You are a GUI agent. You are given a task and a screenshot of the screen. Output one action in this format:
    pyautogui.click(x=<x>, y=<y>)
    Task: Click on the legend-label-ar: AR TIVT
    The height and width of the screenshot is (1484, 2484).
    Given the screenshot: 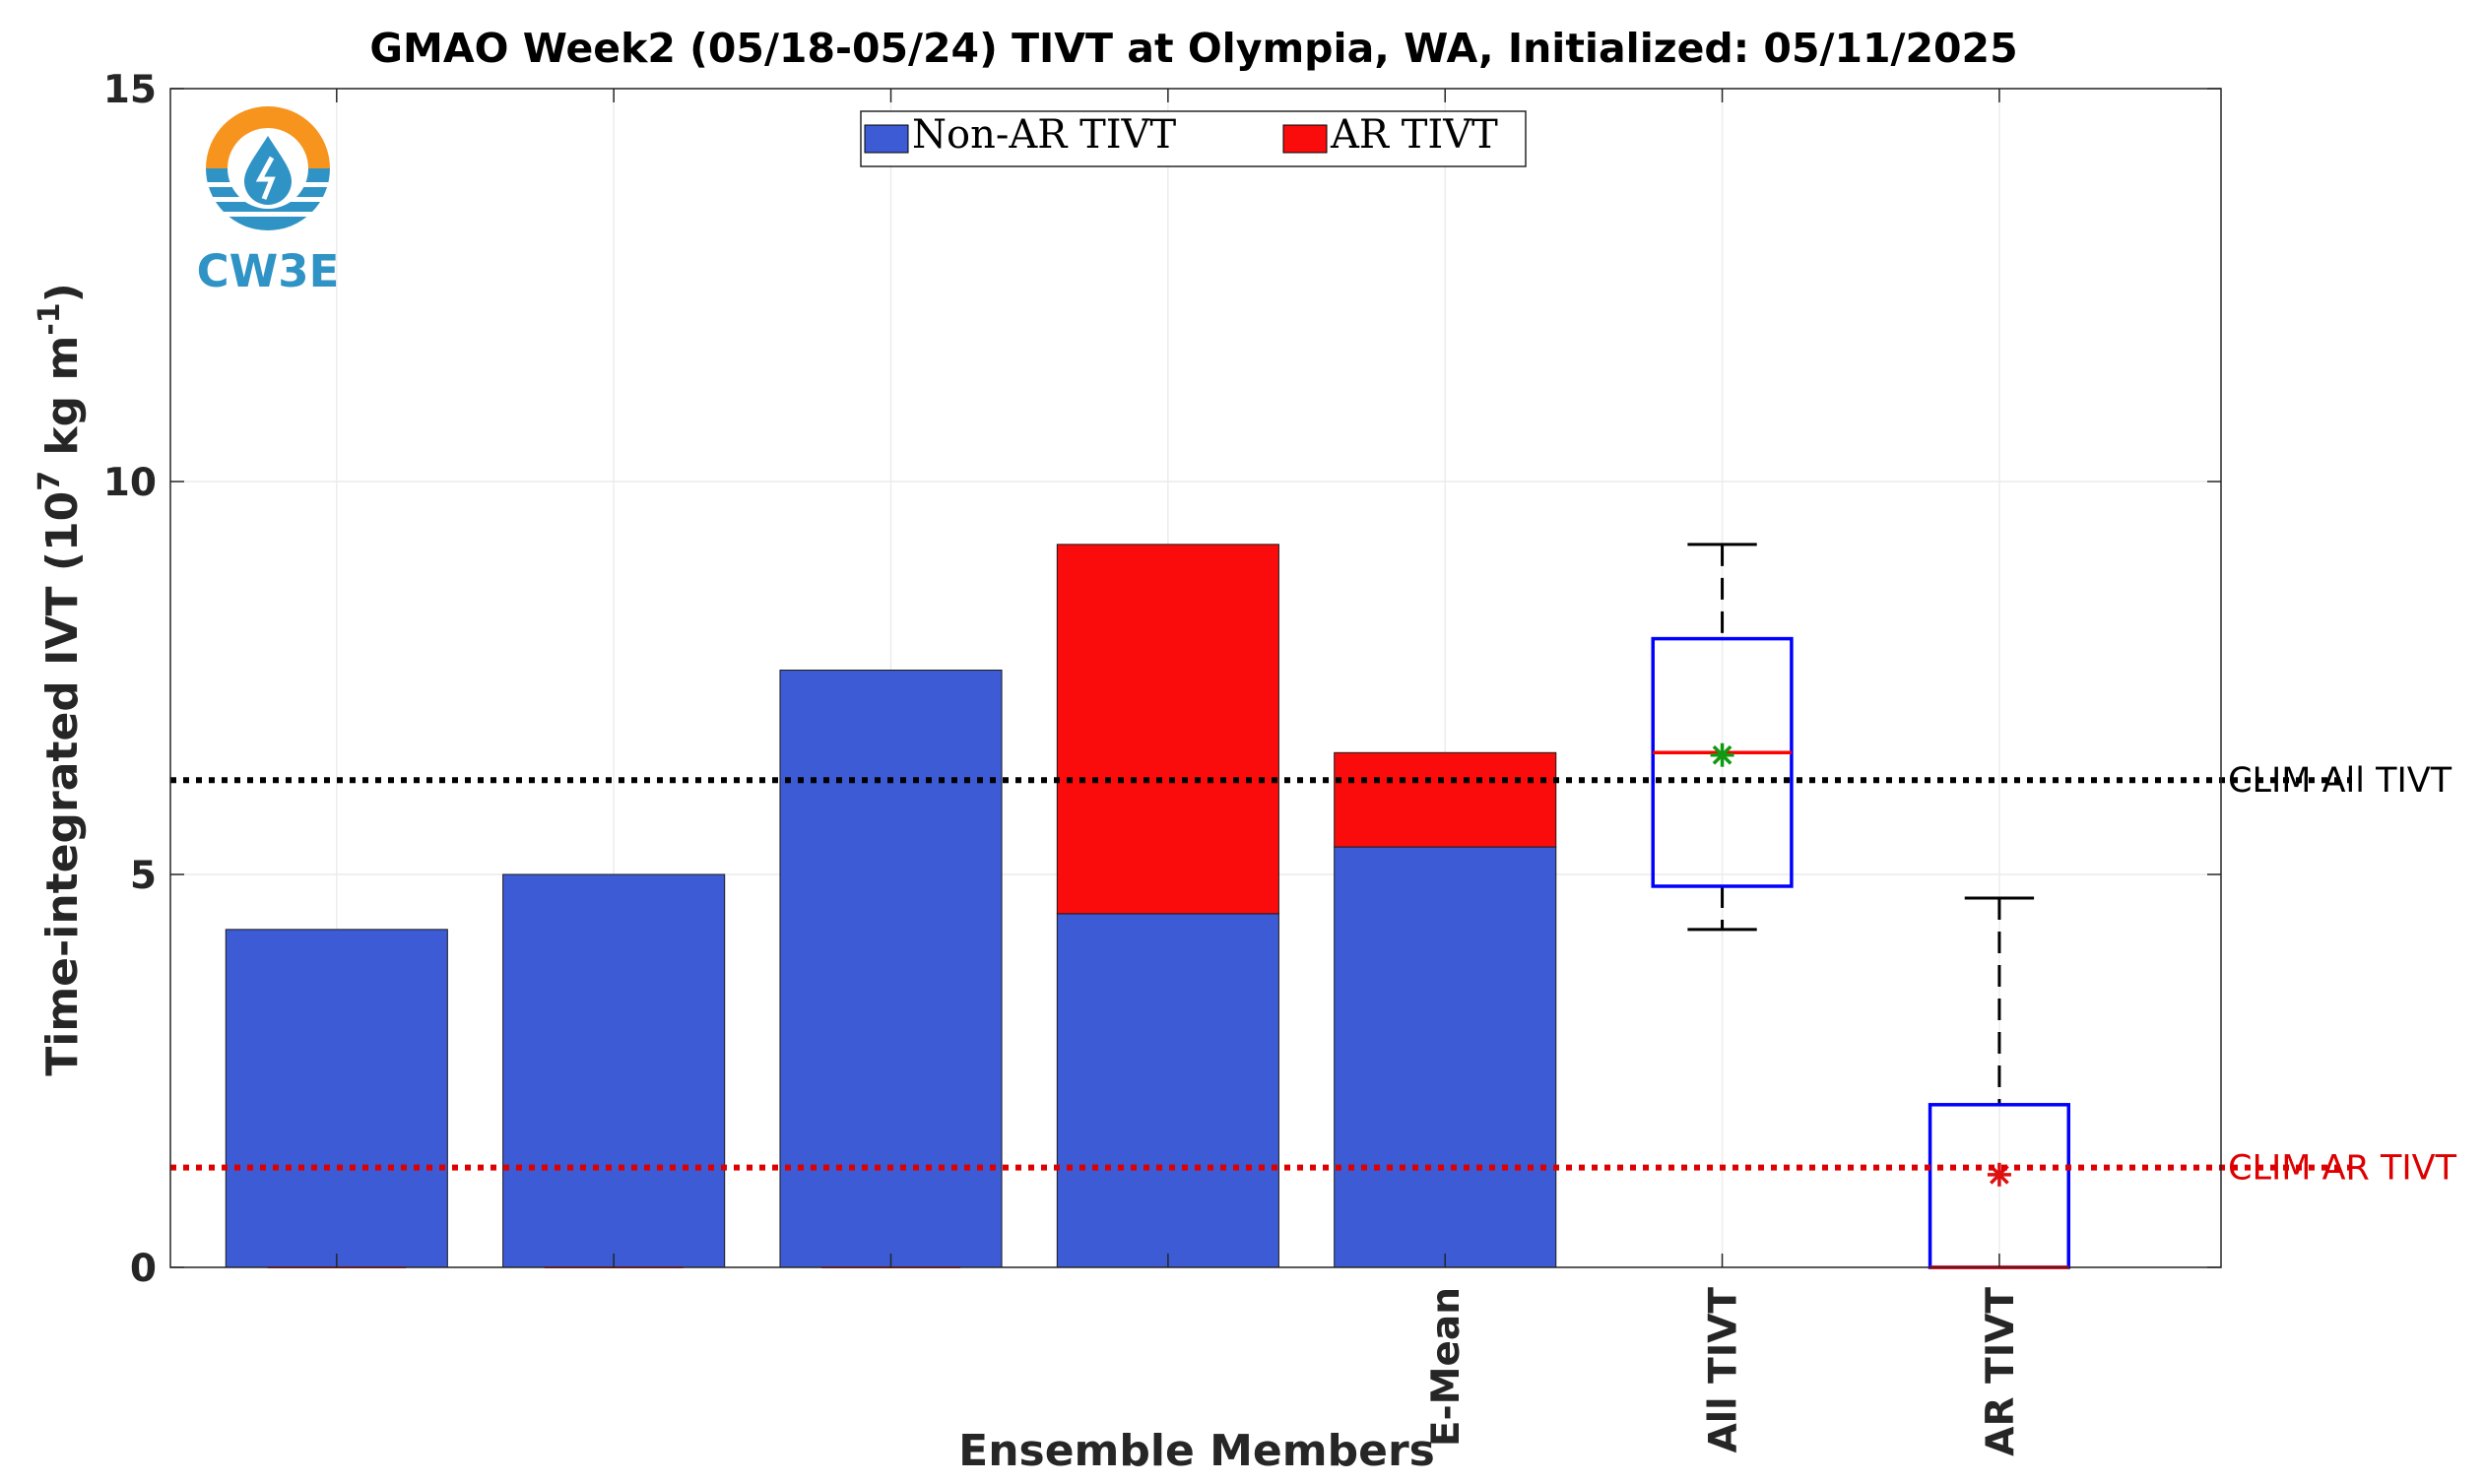 What is the action you would take?
    pyautogui.click(x=1414, y=135)
    